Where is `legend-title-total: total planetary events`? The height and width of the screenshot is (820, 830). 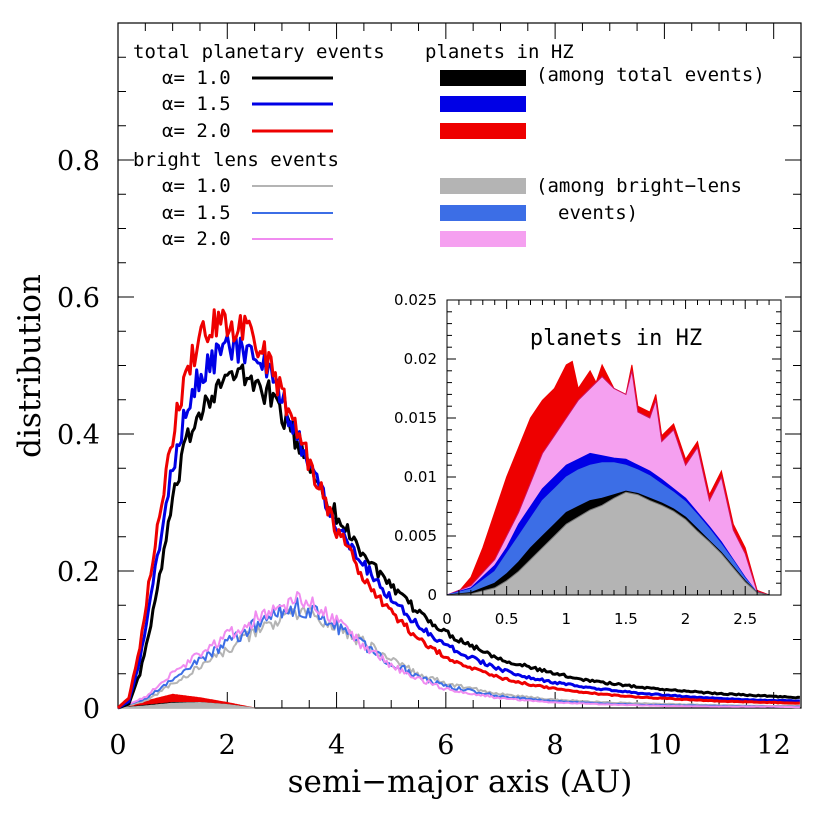
legend-title-total: total planetary events is located at coordinates (259, 52).